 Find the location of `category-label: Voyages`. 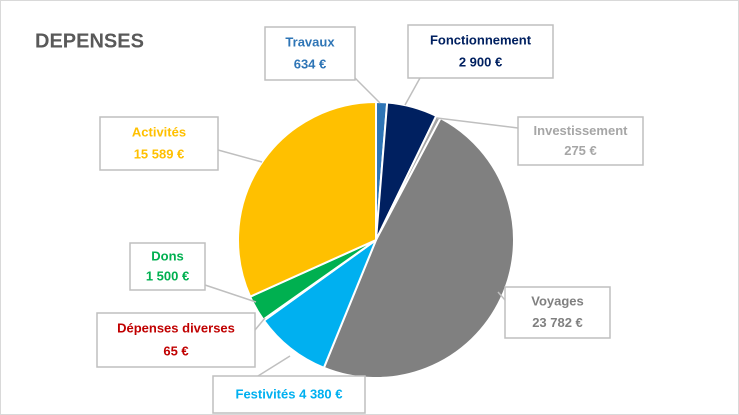

category-label: Voyages is located at coordinates (557, 301).